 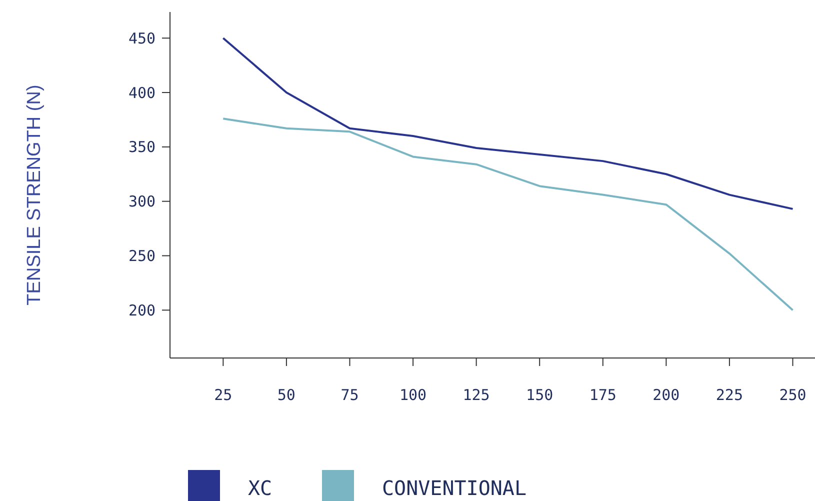 What do you see at coordinates (34, 195) in the screenshot?
I see `y-axis-title: TENSILE STRENGTH (N)` at bounding box center [34, 195].